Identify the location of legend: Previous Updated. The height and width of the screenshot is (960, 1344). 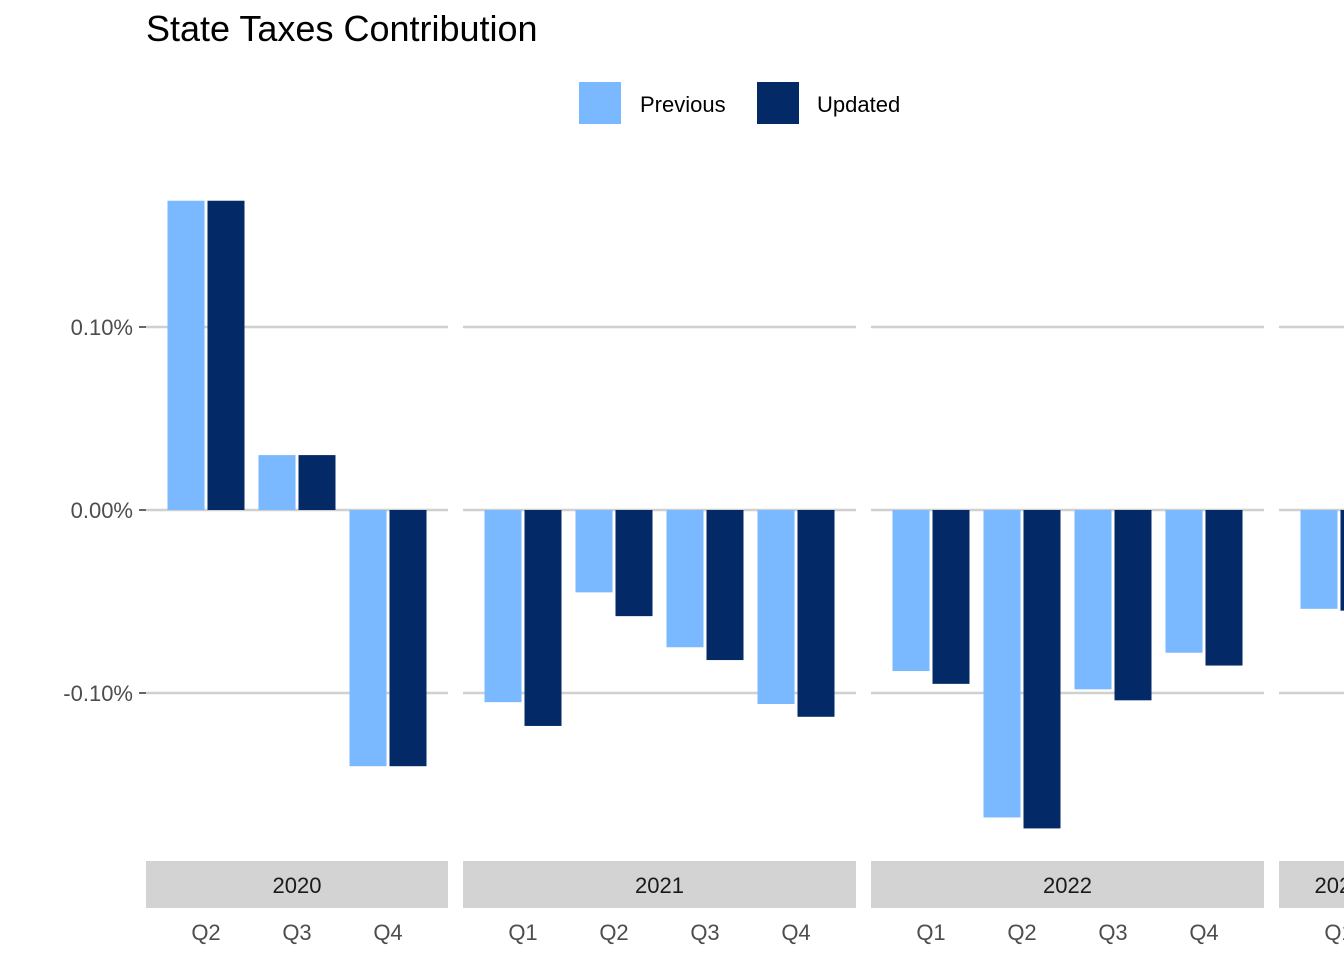
(739, 103).